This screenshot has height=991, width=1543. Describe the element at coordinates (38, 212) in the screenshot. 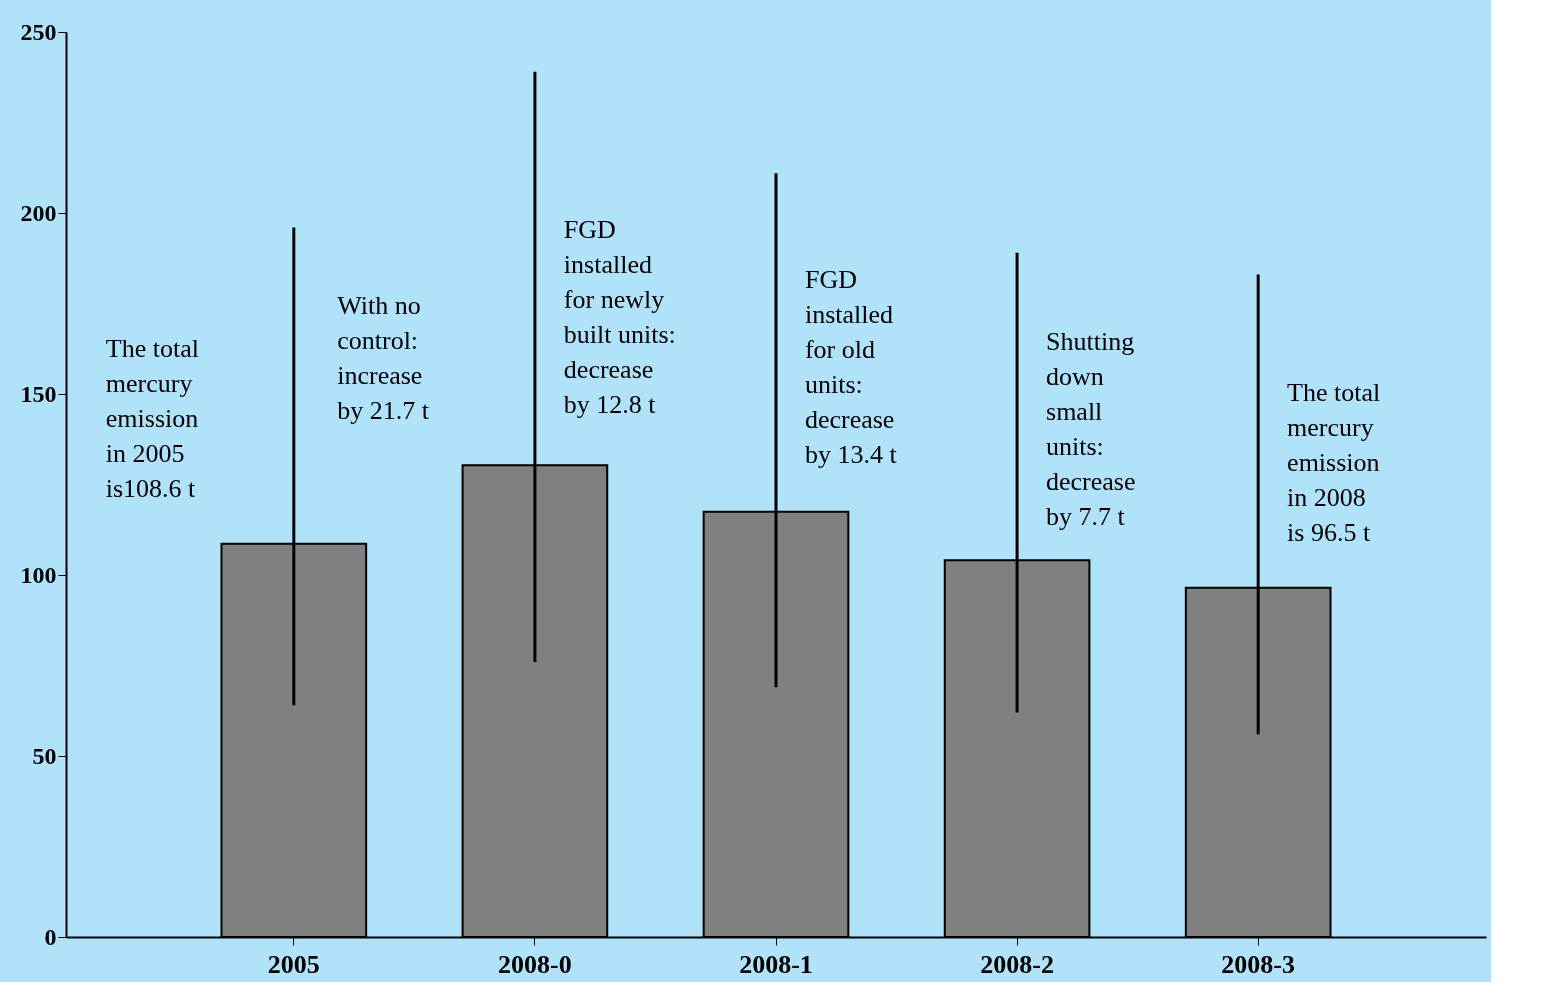

I see `y-tick-label: 200` at that location.